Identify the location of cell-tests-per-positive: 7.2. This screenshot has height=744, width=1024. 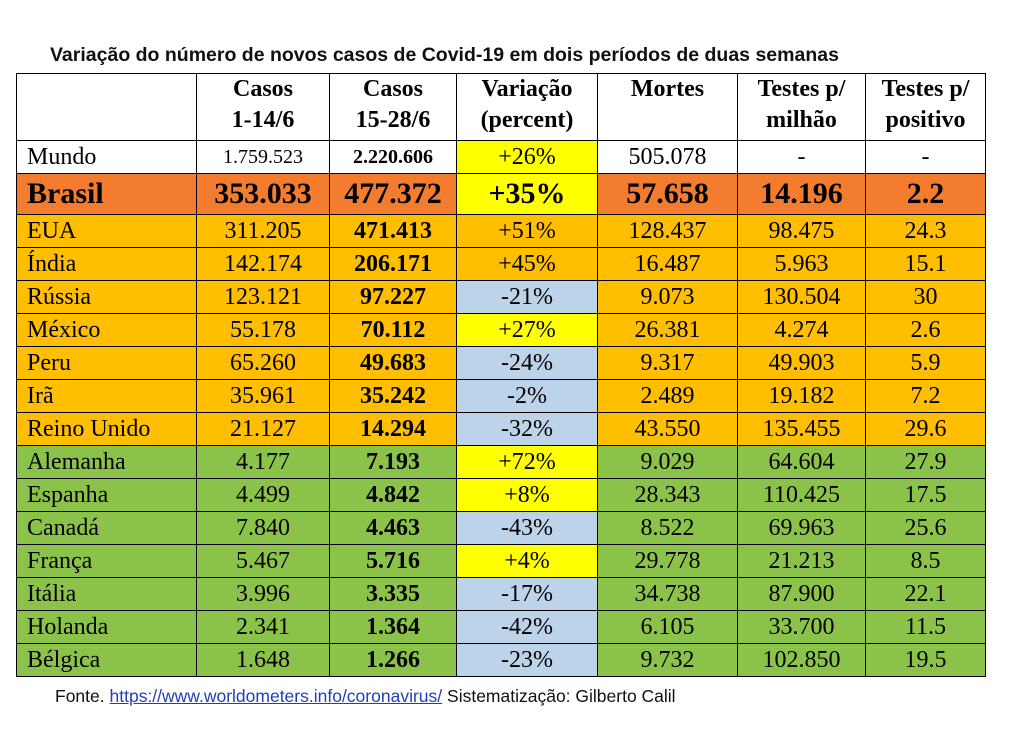
(925, 396).